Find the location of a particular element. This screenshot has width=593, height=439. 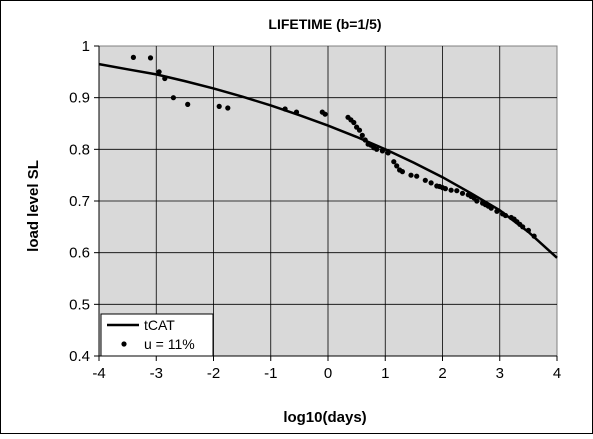

legend-box is located at coordinates (157, 335).